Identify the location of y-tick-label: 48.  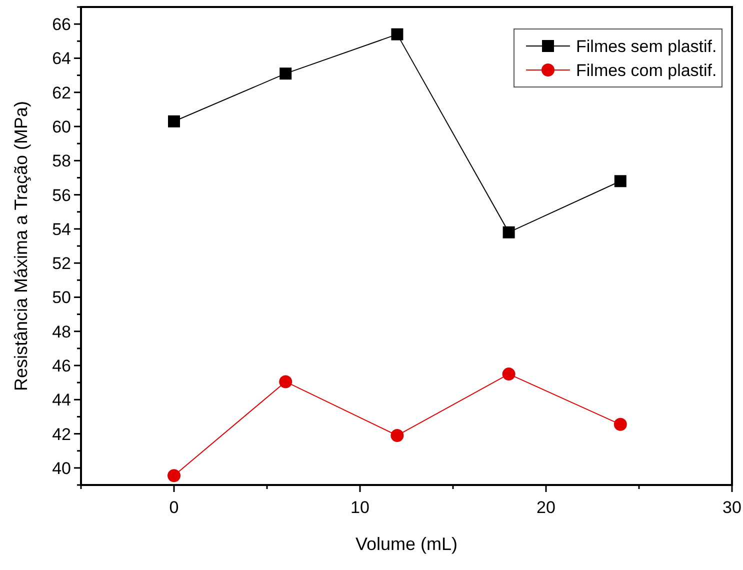
(61, 332).